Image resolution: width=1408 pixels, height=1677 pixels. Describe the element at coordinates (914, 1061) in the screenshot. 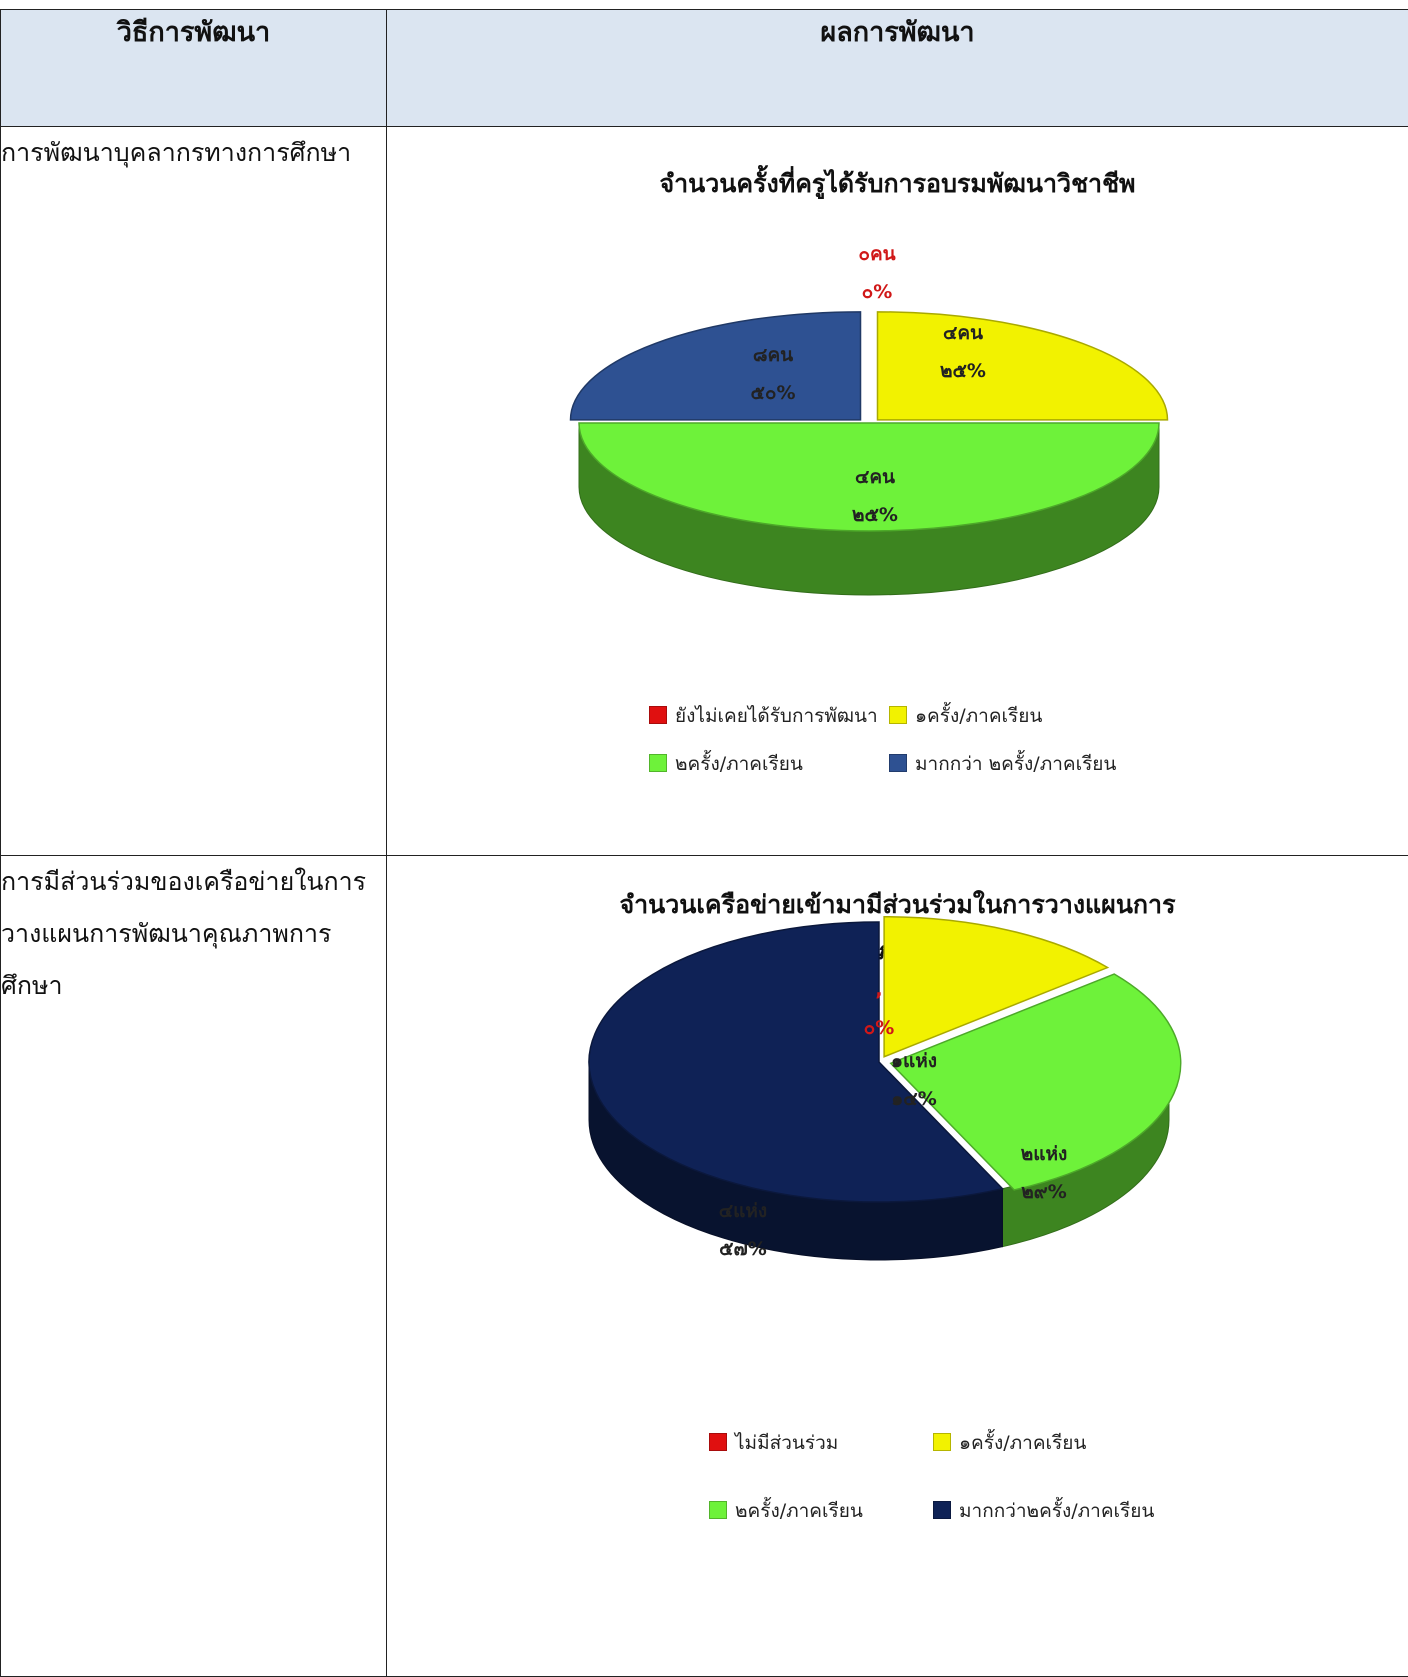

I see `slice-count-label: ๑แห่ง` at that location.